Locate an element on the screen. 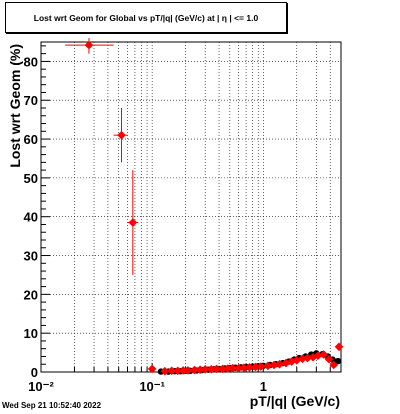 Image resolution: width=400 pixels, height=414 pixels. y-tick-label: 80 is located at coordinates (31, 61).